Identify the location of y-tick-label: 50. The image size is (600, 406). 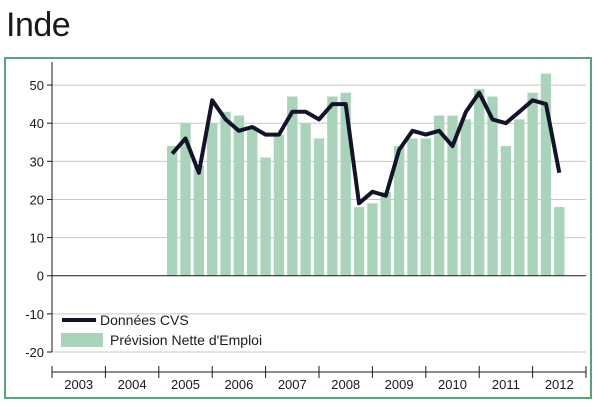
(37, 85).